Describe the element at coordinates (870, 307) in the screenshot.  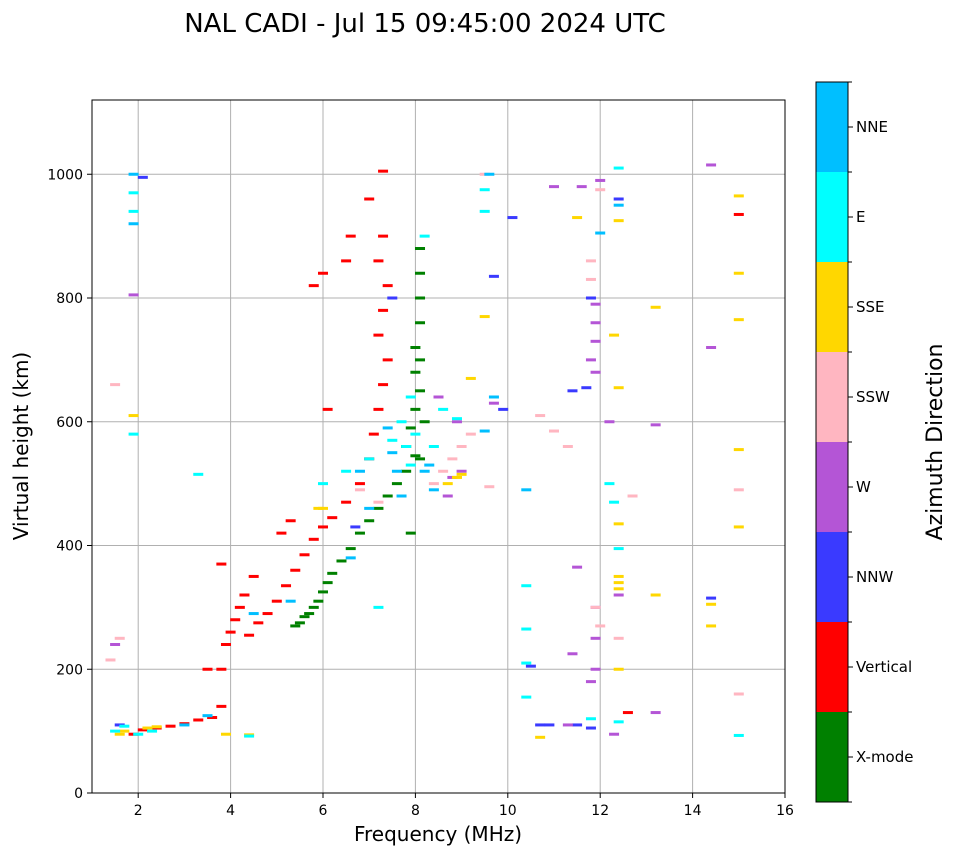
I see `colorbar-tick-label: SSE` at that location.